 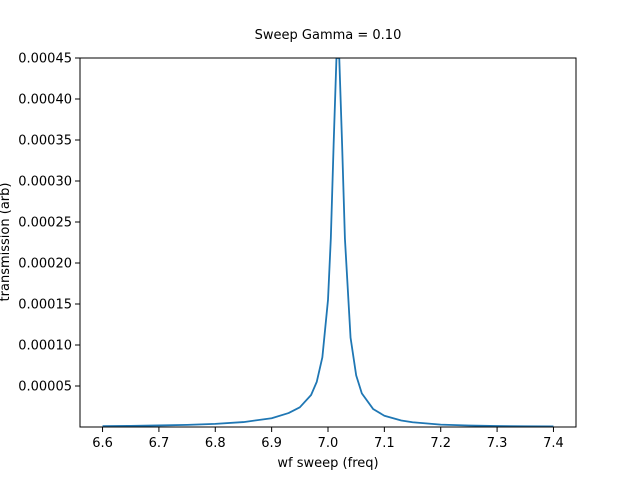 What do you see at coordinates (45, 264) in the screenshot?
I see `y-tick-label: 0.00020` at bounding box center [45, 264].